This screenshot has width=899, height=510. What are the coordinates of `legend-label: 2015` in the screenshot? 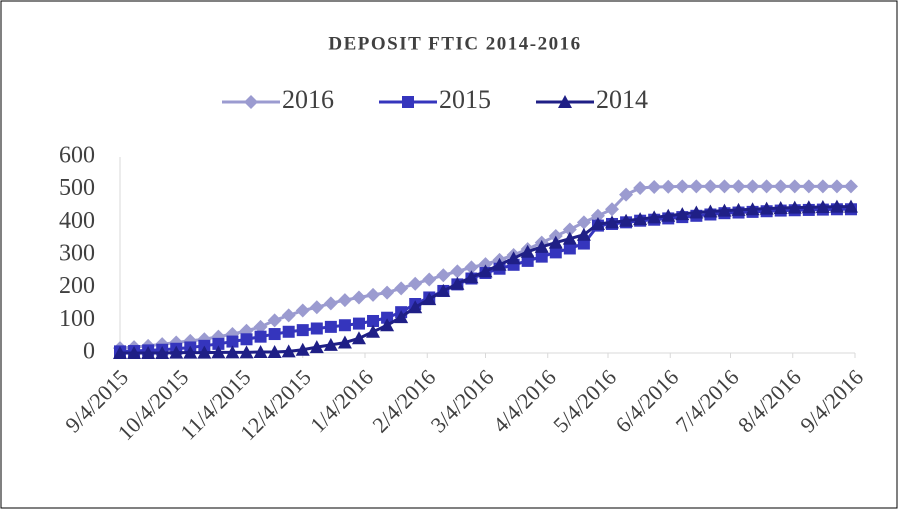 It's located at (465, 99).